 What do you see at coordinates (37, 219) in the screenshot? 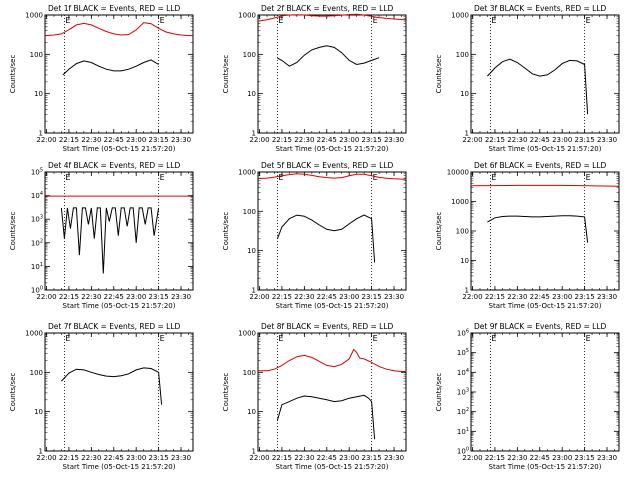
I see `y-tick-label: 10³` at bounding box center [37, 219].